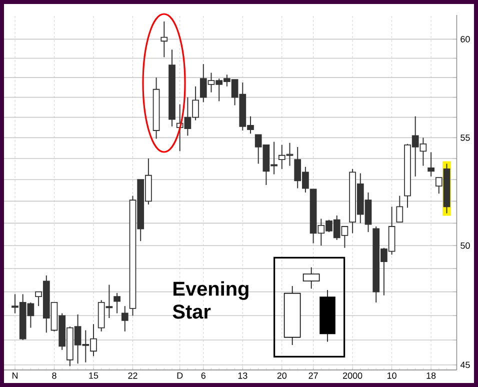  Describe the element at coordinates (465, 39) in the screenshot. I see `y-tick-label: 60` at that location.